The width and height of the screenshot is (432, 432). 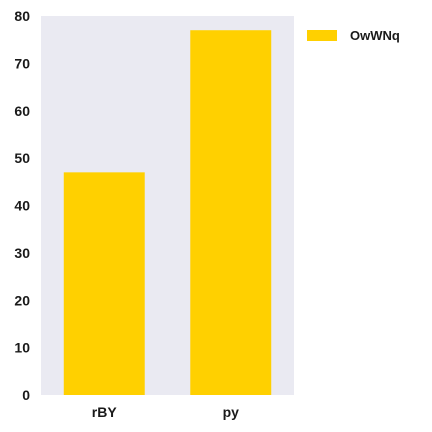 I want to click on x-tick-label: rBY, so click(x=105, y=412).